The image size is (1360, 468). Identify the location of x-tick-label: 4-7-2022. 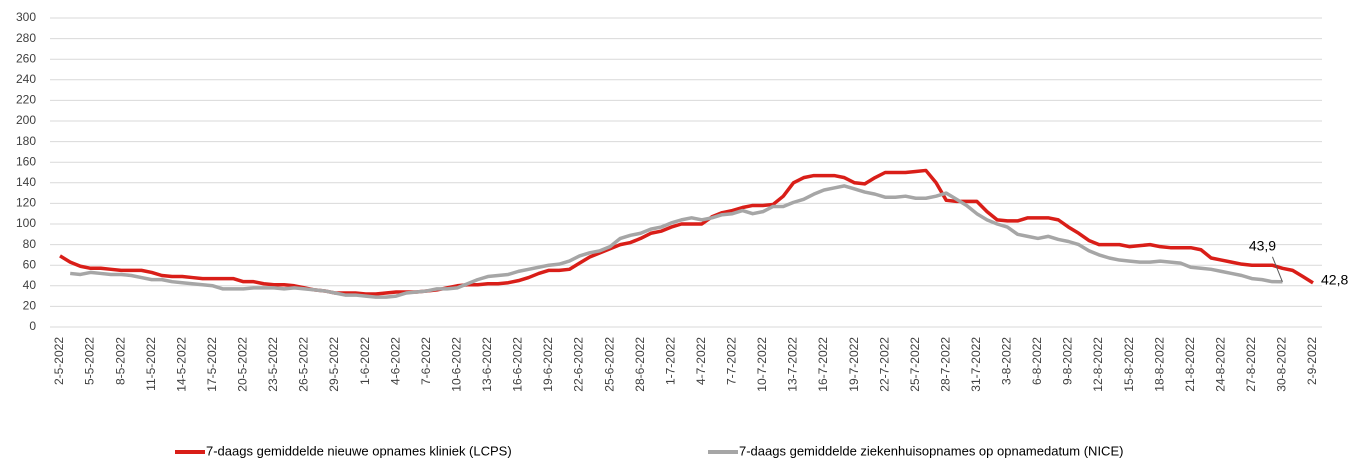
(701, 361).